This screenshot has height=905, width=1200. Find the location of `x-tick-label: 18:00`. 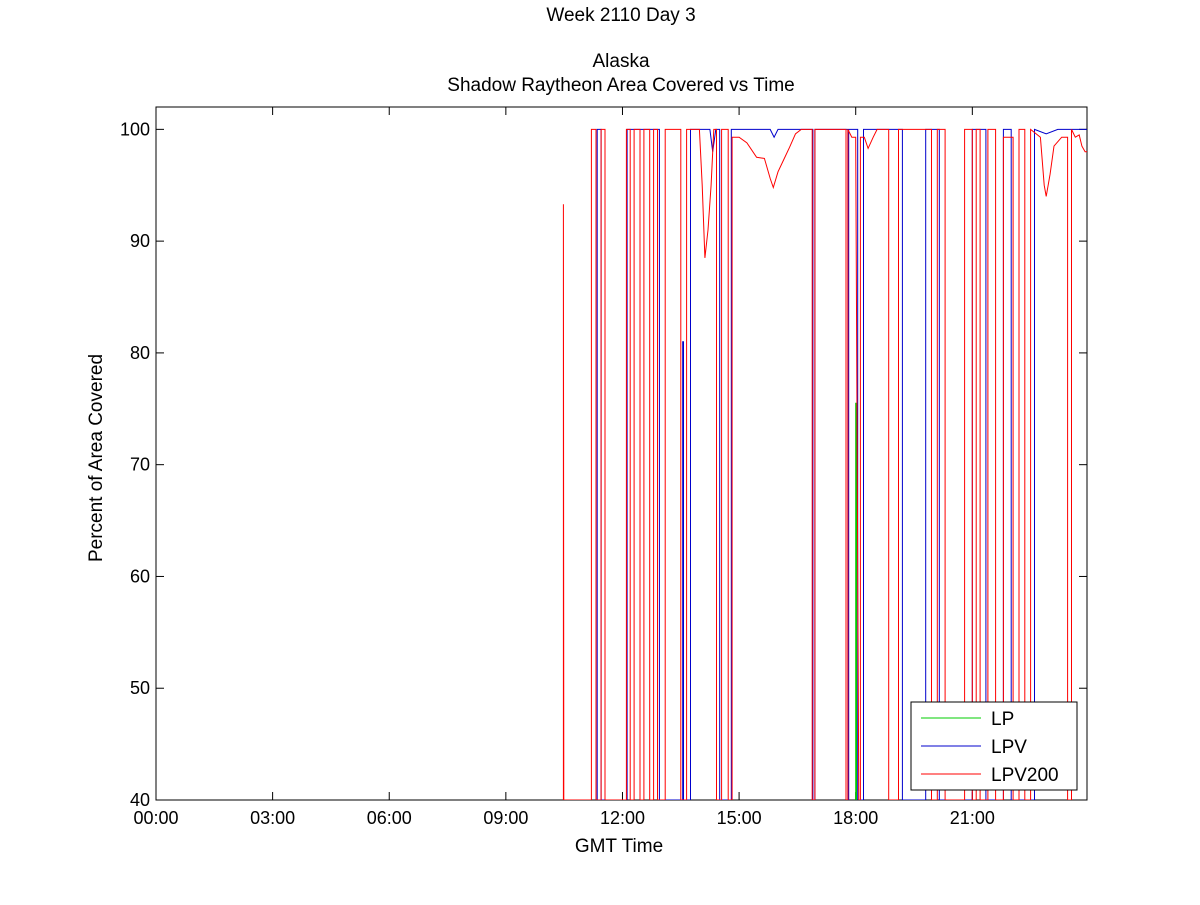

x-tick-label: 18:00 is located at coordinates (855, 818).